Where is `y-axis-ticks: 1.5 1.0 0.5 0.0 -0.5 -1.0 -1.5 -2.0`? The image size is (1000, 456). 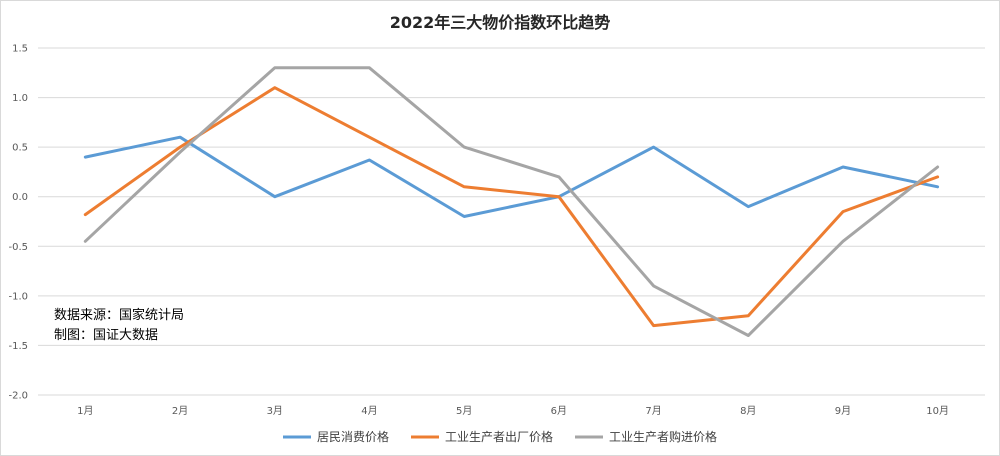
y-axis-ticks: 1.5 1.0 0.5 0.0 -0.5 -1.0 -1.5 -2.0 is located at coordinates (18, 223).